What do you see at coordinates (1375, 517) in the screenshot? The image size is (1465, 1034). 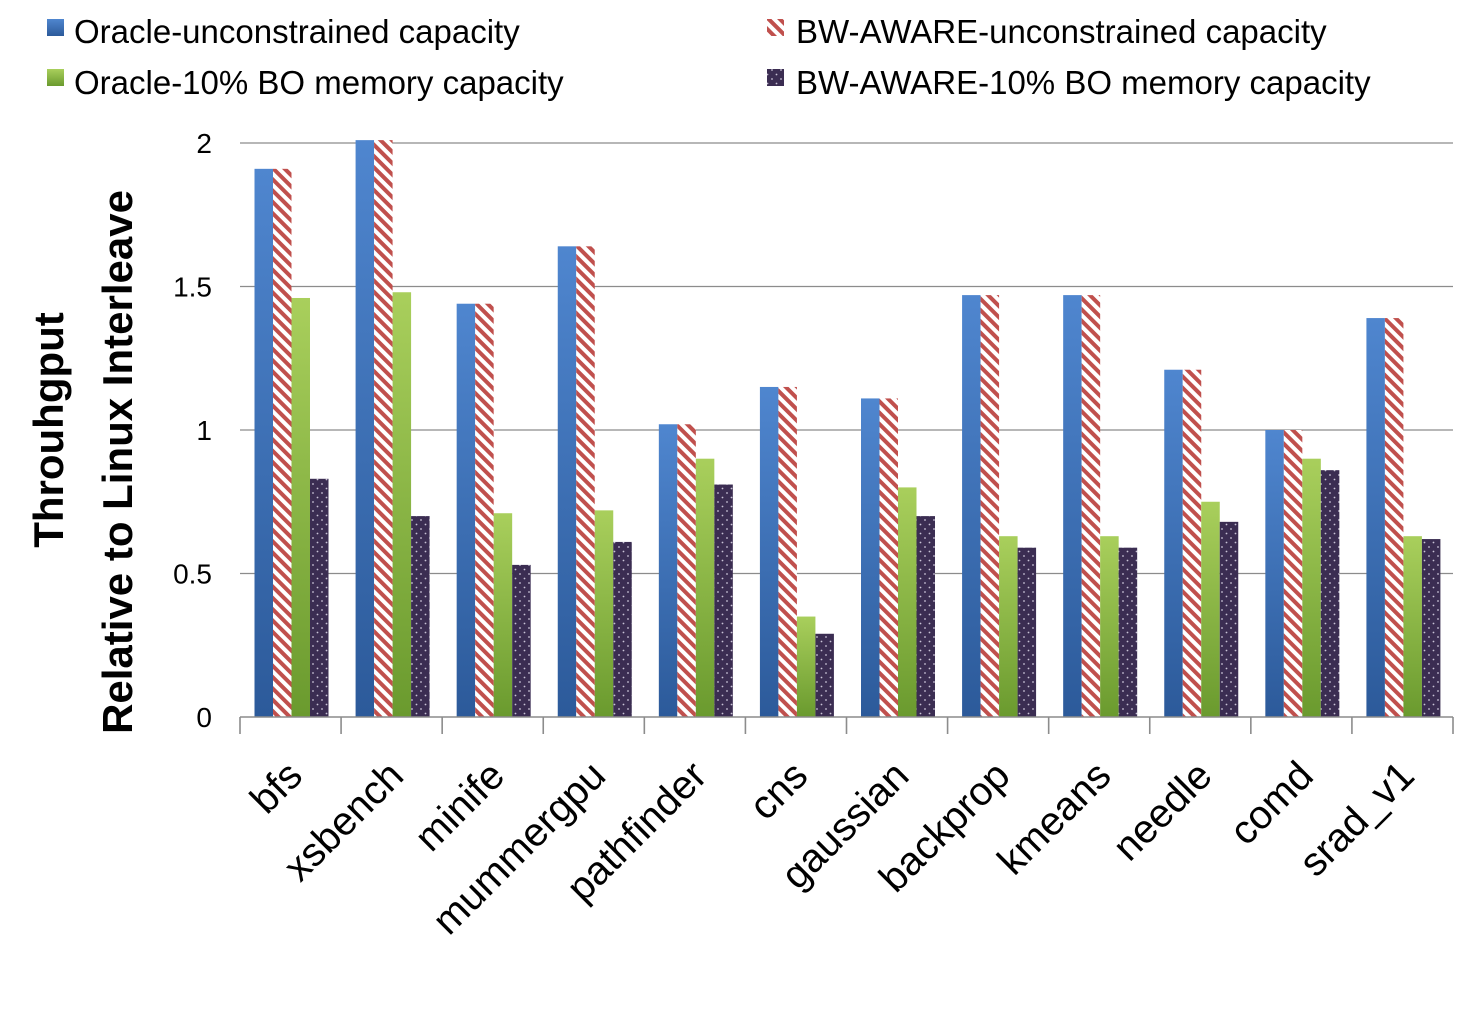 I see `bar-srad-v1-oracle-unconstrained-capacity` at bounding box center [1375, 517].